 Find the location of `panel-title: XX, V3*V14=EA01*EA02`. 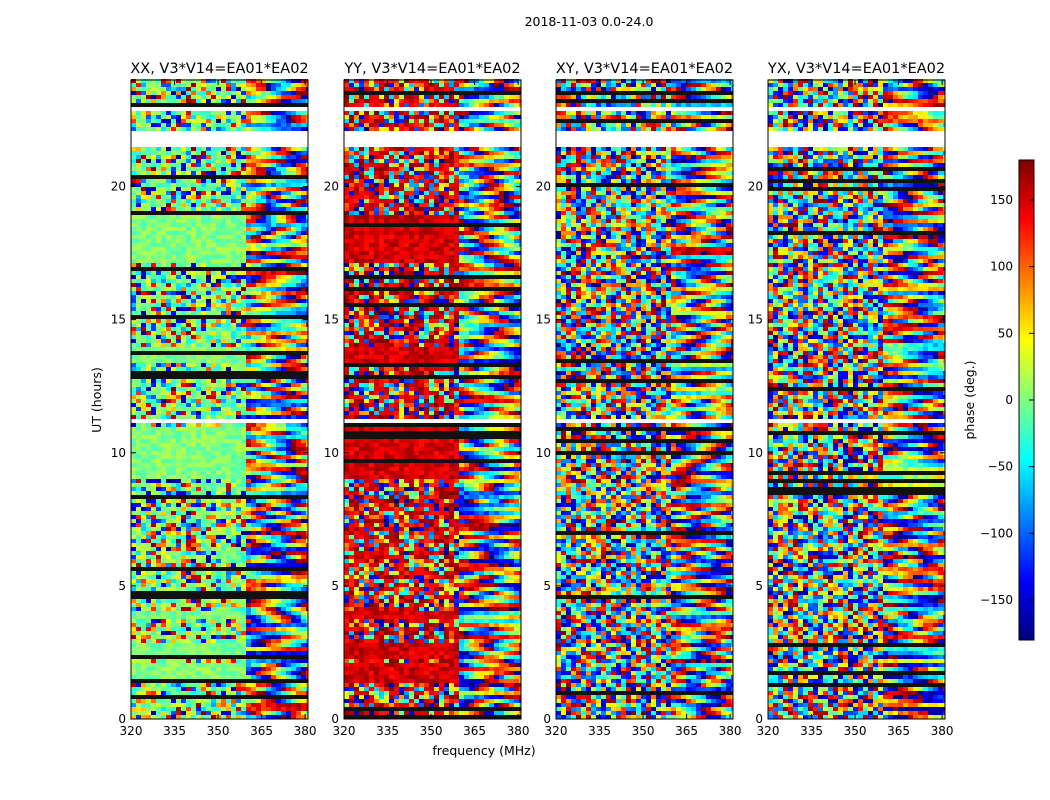

panel-title: XX, V3*V14=EA01*EA02 is located at coordinates (219, 69).